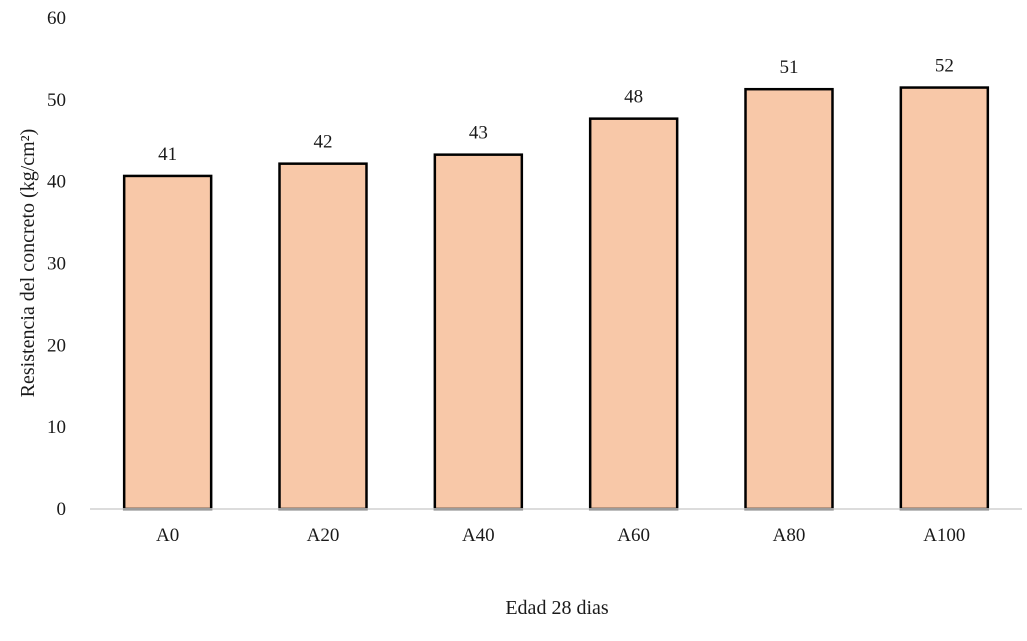  I want to click on x-axis-title: Edad 28 dias, so click(557, 608).